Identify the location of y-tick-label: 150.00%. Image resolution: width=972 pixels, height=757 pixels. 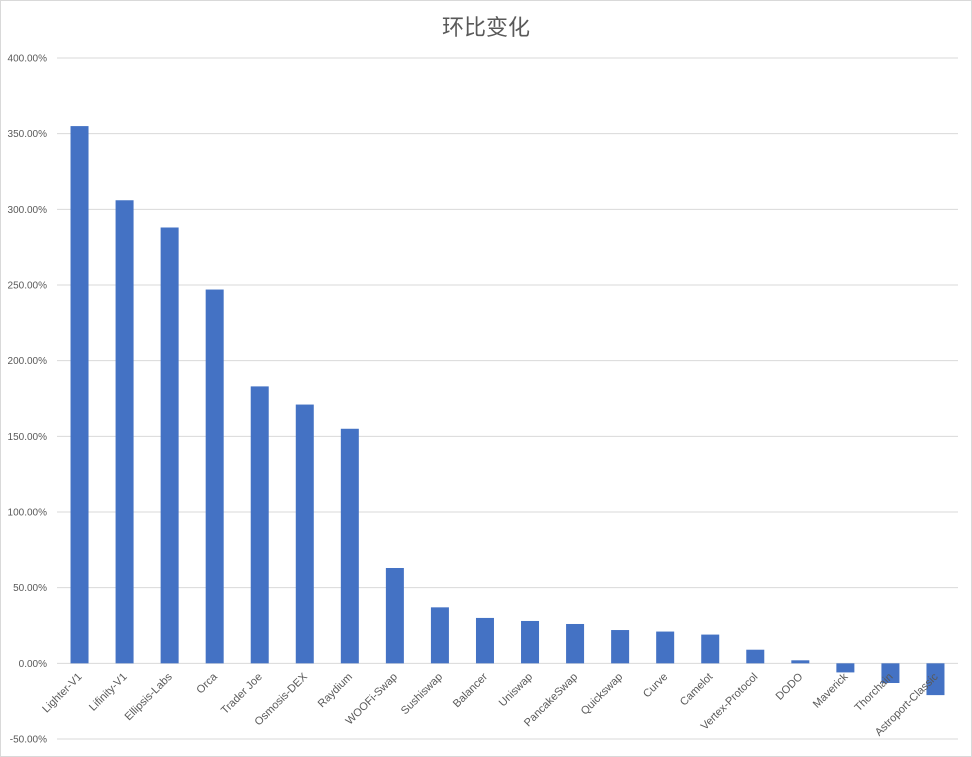
(28, 437).